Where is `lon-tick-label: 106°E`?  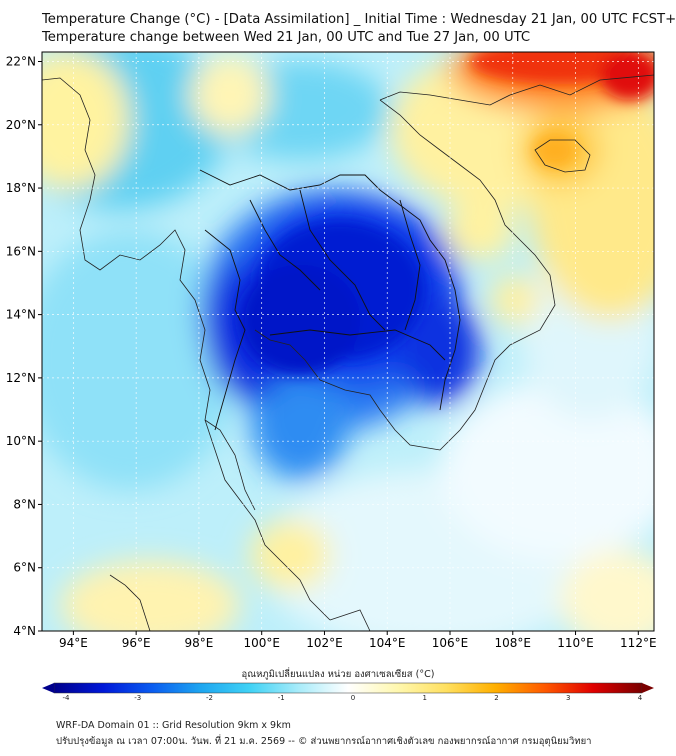 lon-tick-label: 106°E is located at coordinates (450, 643).